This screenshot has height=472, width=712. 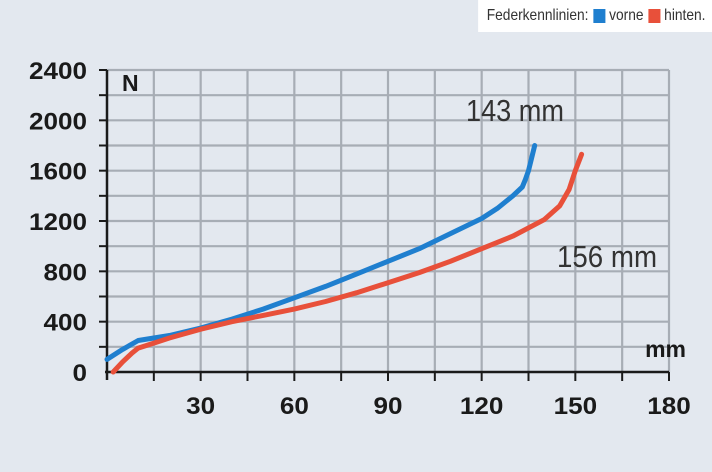 What do you see at coordinates (576, 406) in the screenshot?
I see `x-tick-label: 150` at bounding box center [576, 406].